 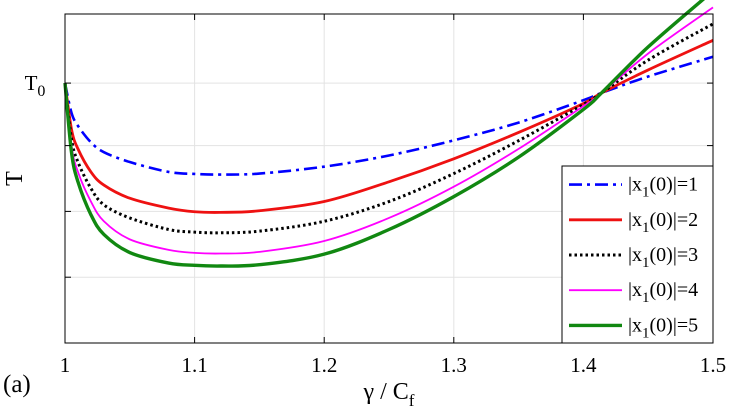 I want to click on x-axis-label: γ / Cf, so click(x=389, y=394).